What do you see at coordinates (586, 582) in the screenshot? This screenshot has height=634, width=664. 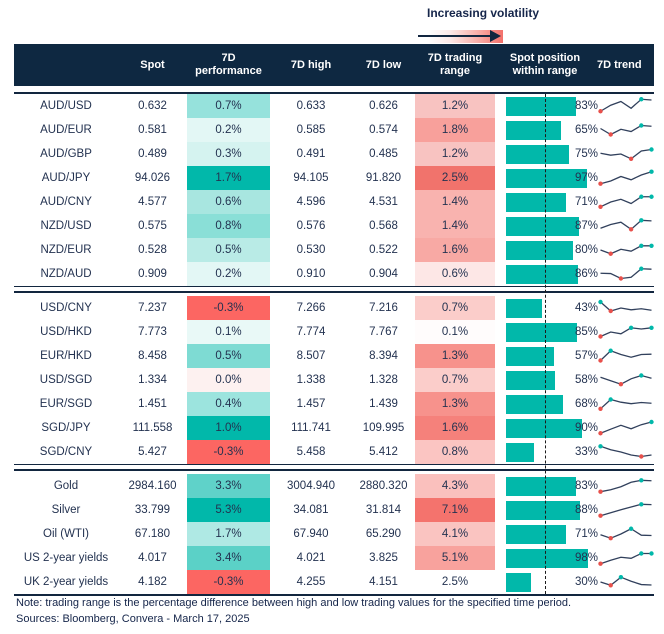 I see `position-label: 30%` at bounding box center [586, 582].